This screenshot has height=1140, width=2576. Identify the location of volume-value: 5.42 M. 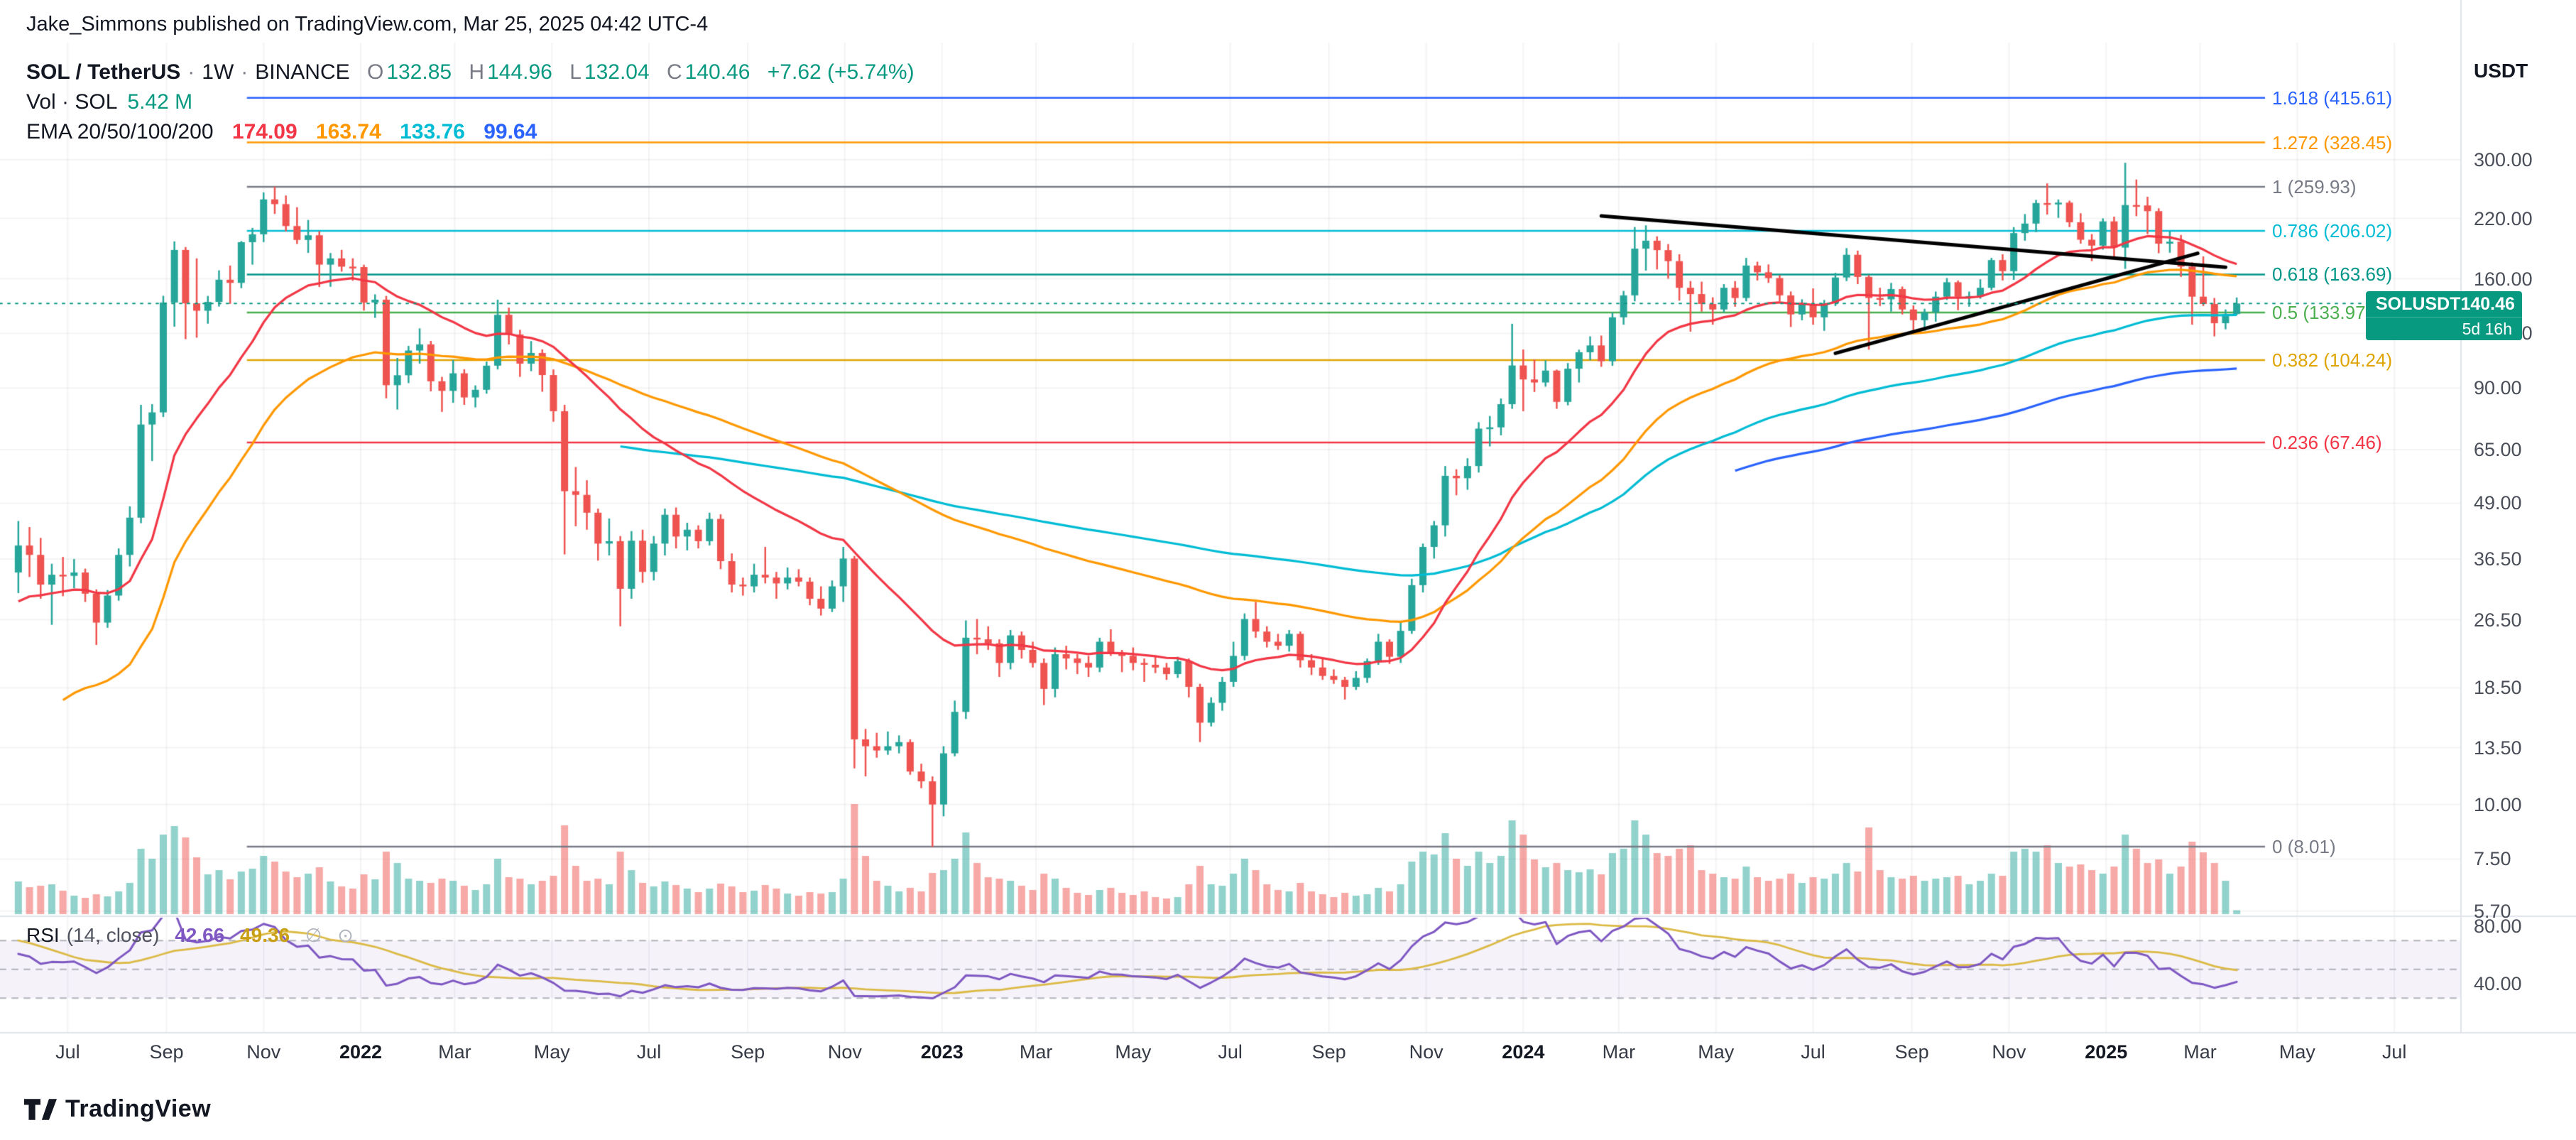
(160, 102).